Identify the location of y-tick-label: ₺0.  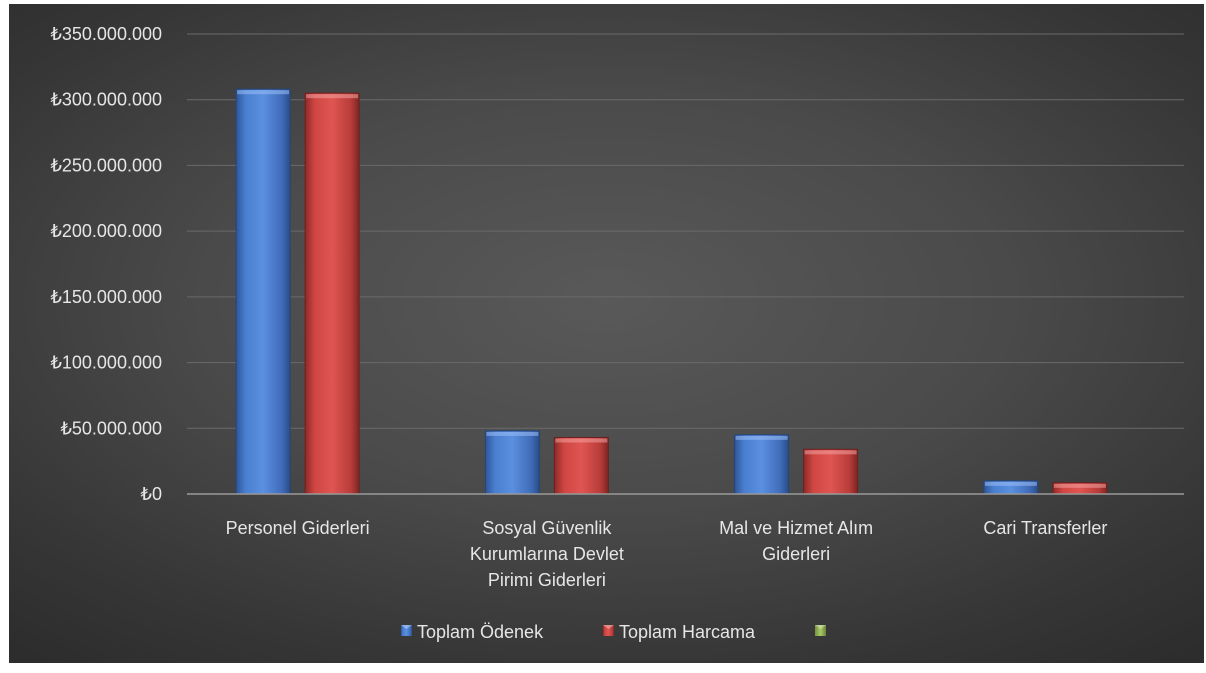
(151, 494).